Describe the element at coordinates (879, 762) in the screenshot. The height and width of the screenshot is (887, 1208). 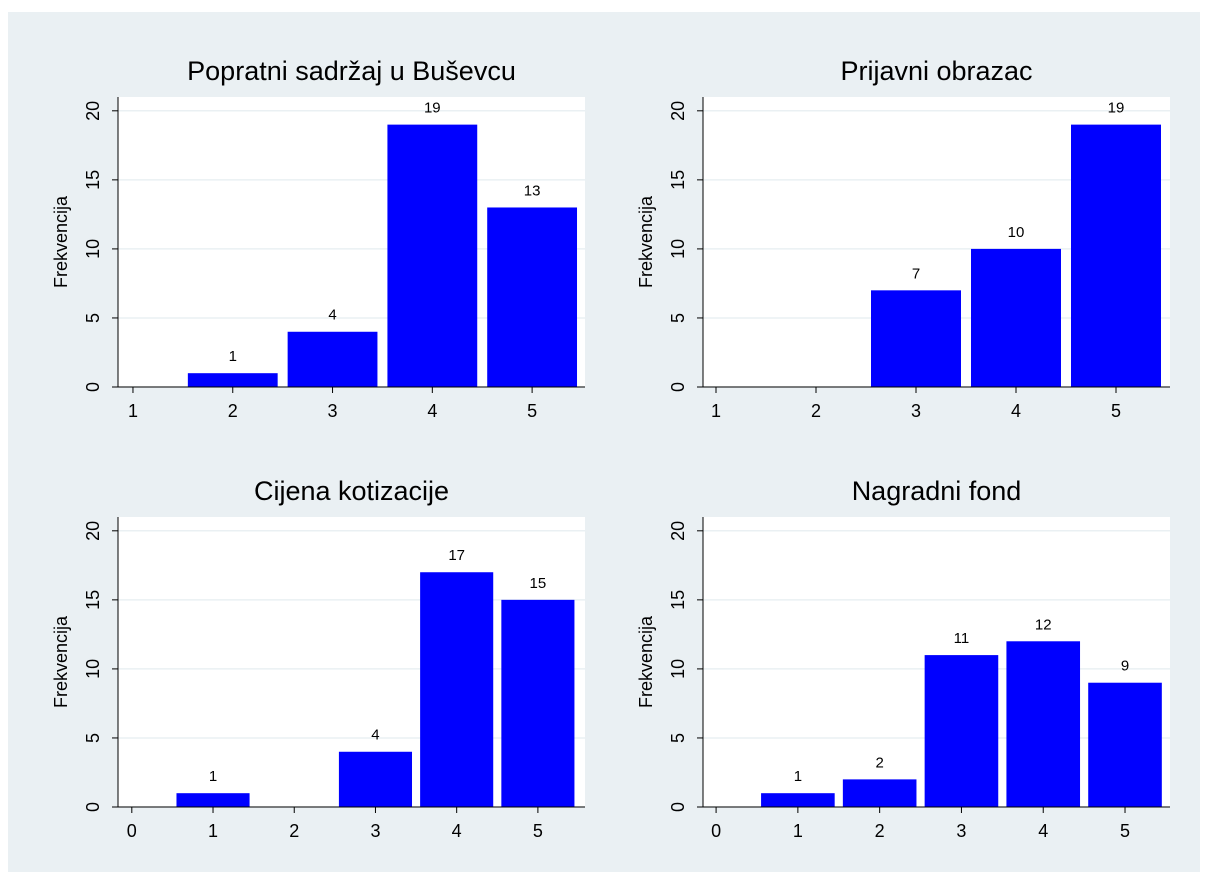
I see `value-label: 2` at that location.